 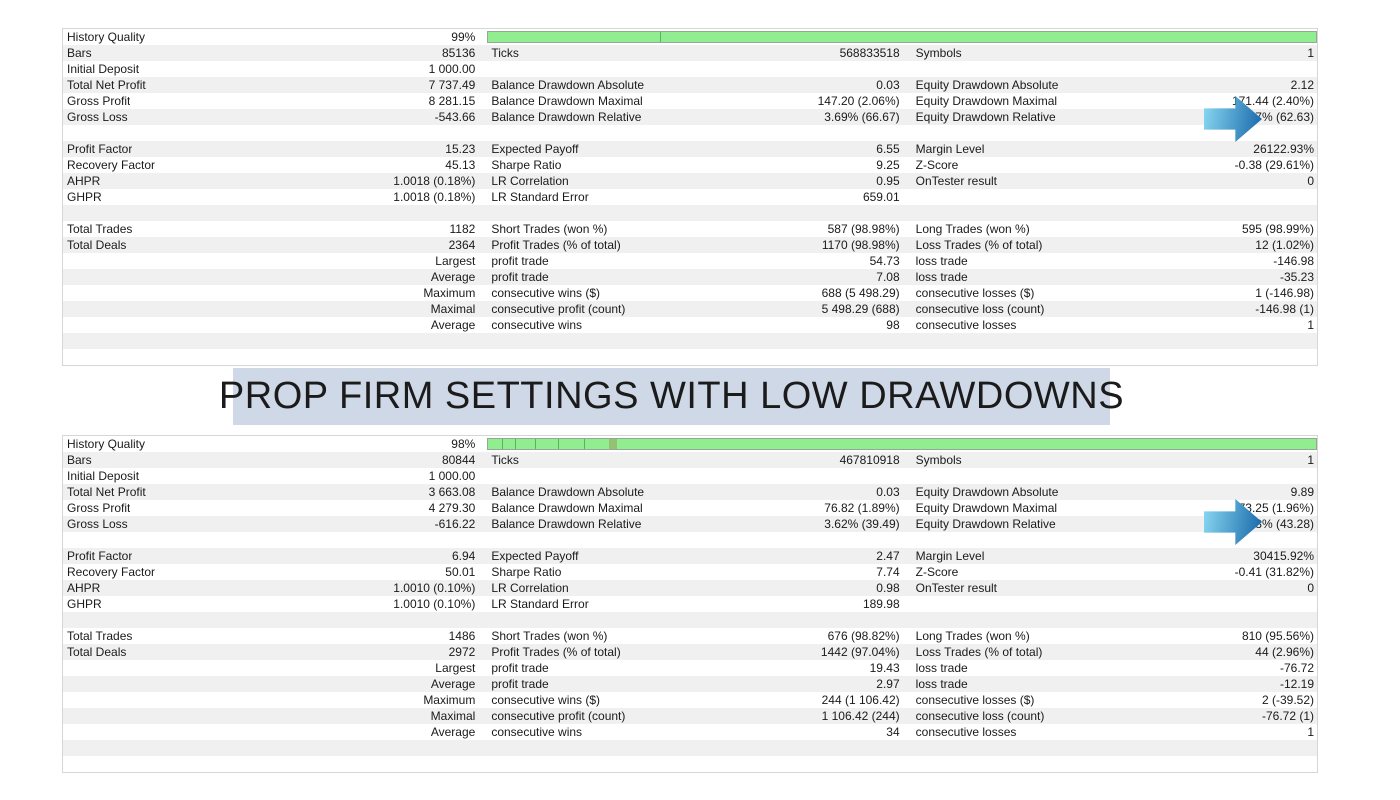 I want to click on metric-cell: Margin Level 30415.92%, so click(x=1114, y=556).